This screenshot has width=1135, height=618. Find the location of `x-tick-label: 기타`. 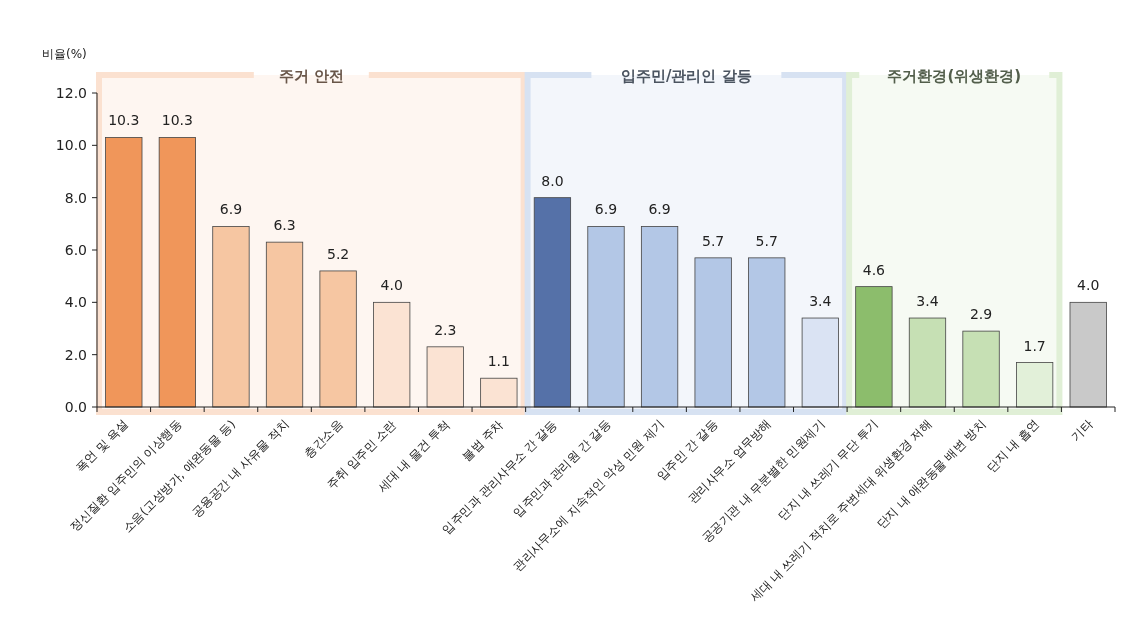

x-tick-label: 기타 is located at coordinates (1082, 431).